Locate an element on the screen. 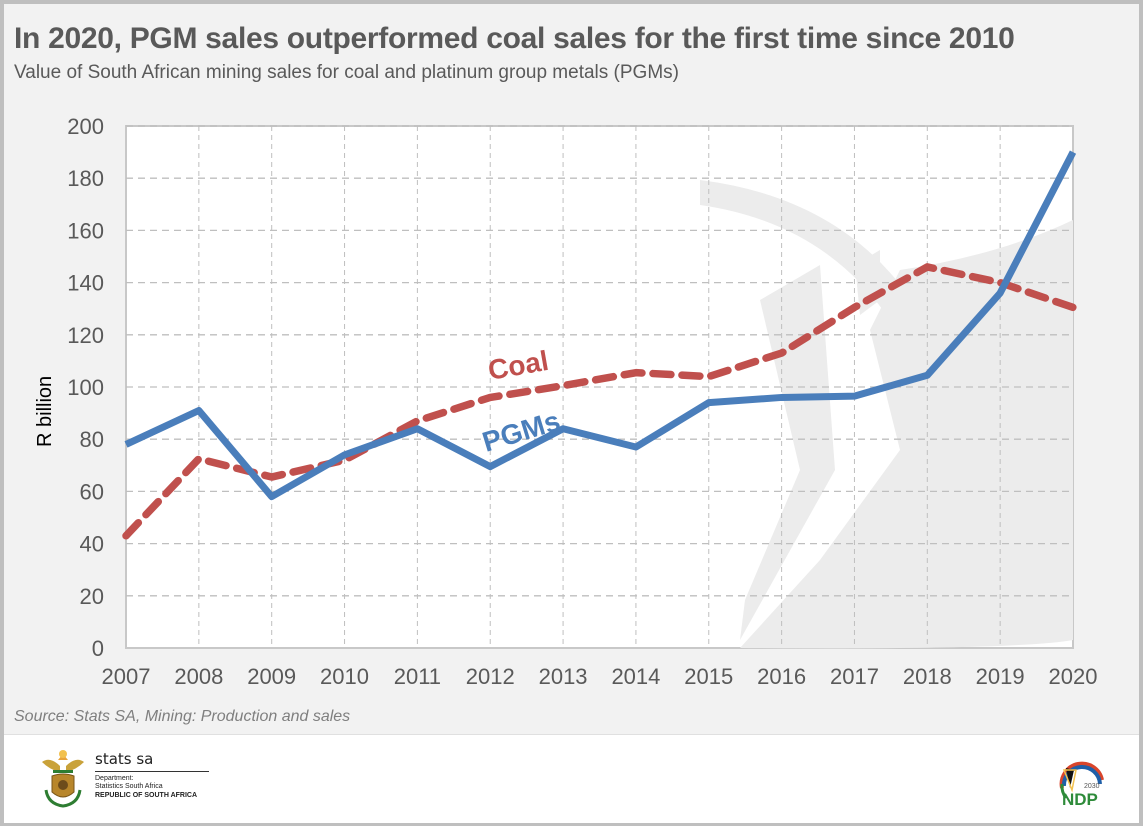  y-tick-label: 0 is located at coordinates (98, 648).